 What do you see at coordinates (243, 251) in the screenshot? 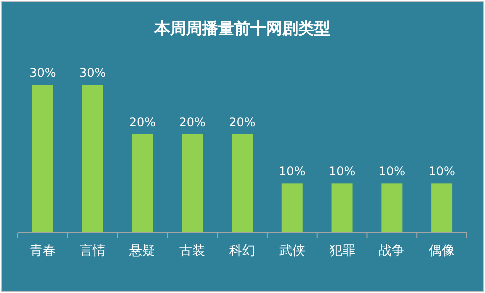
I see `category: 科幻` at bounding box center [243, 251].